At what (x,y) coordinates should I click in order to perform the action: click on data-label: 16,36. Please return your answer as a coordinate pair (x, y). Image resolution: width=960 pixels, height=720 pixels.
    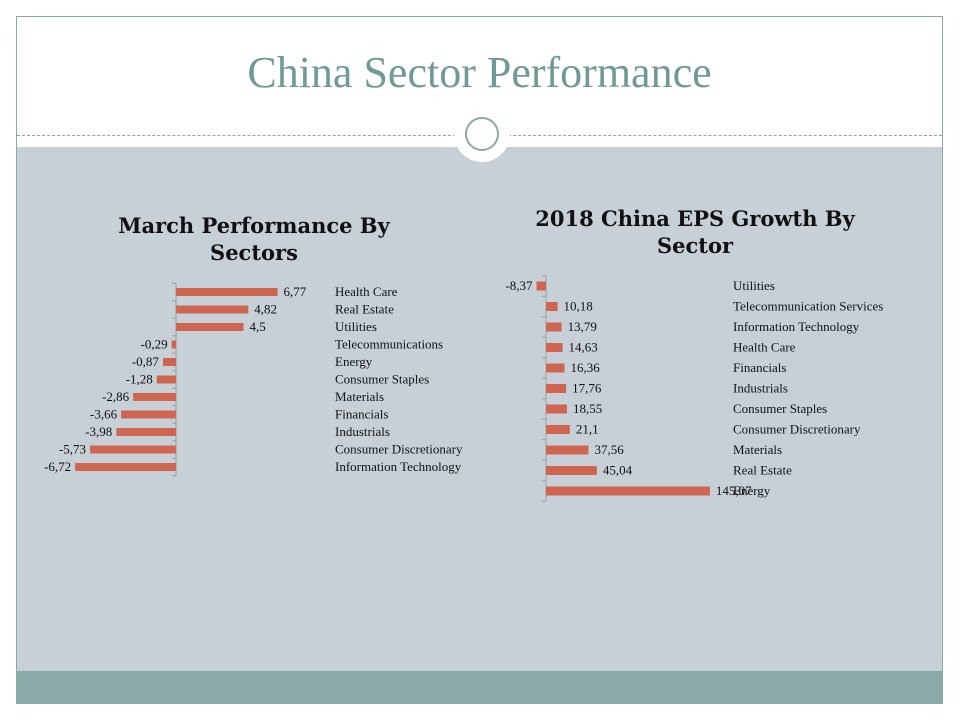
    Looking at the image, I should click on (585, 367).